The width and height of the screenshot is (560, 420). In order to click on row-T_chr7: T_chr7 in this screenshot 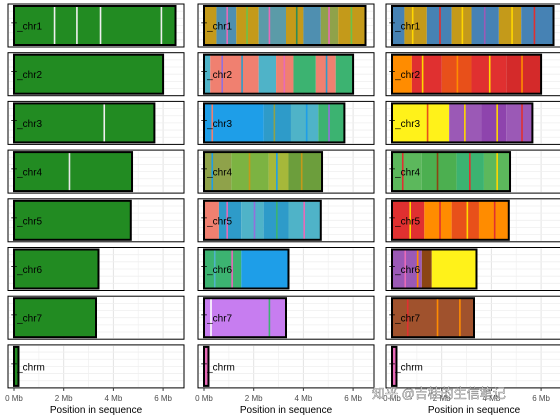, I will do `click(286, 317)`.